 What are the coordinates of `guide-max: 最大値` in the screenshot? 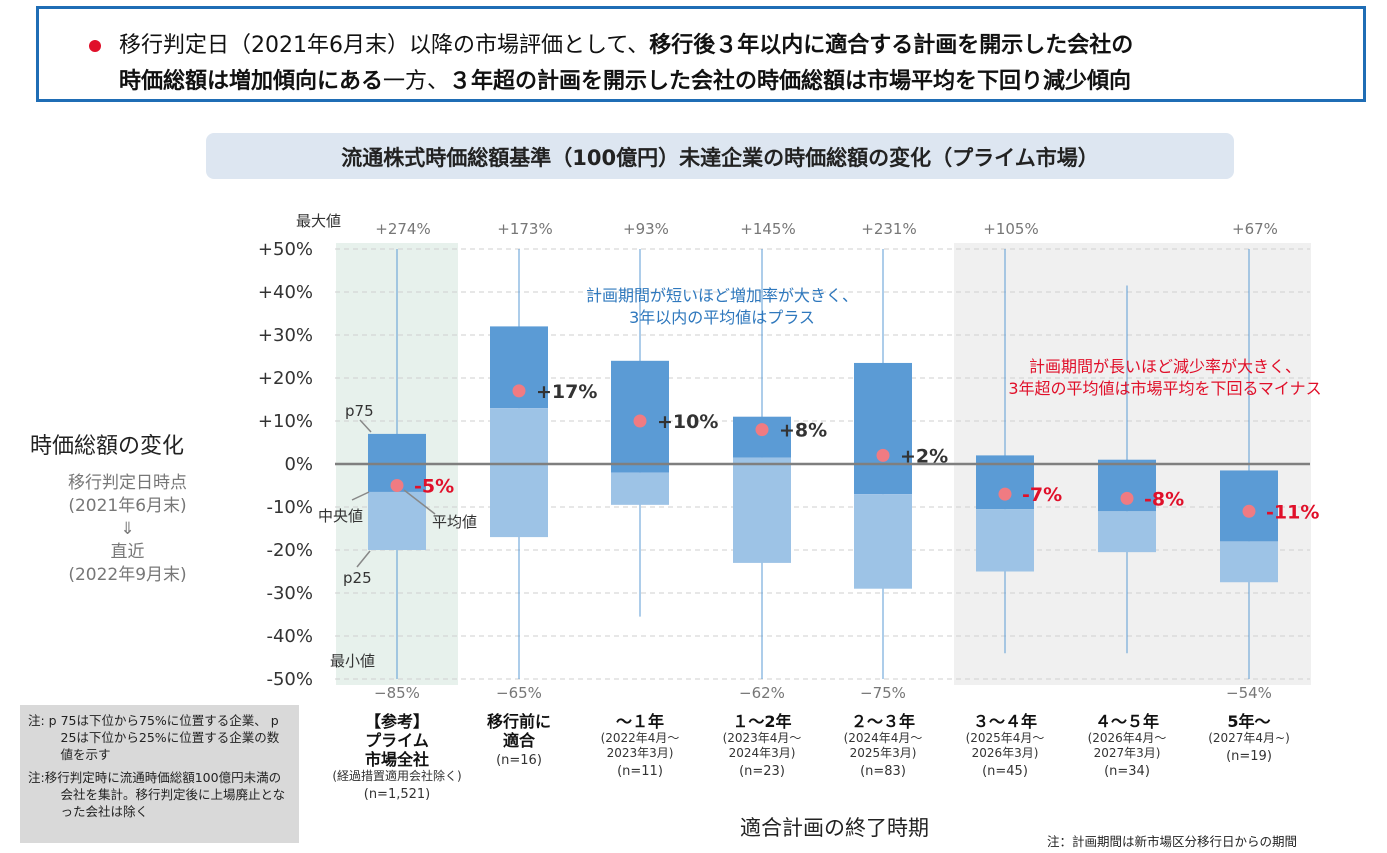 It's located at (319, 221).